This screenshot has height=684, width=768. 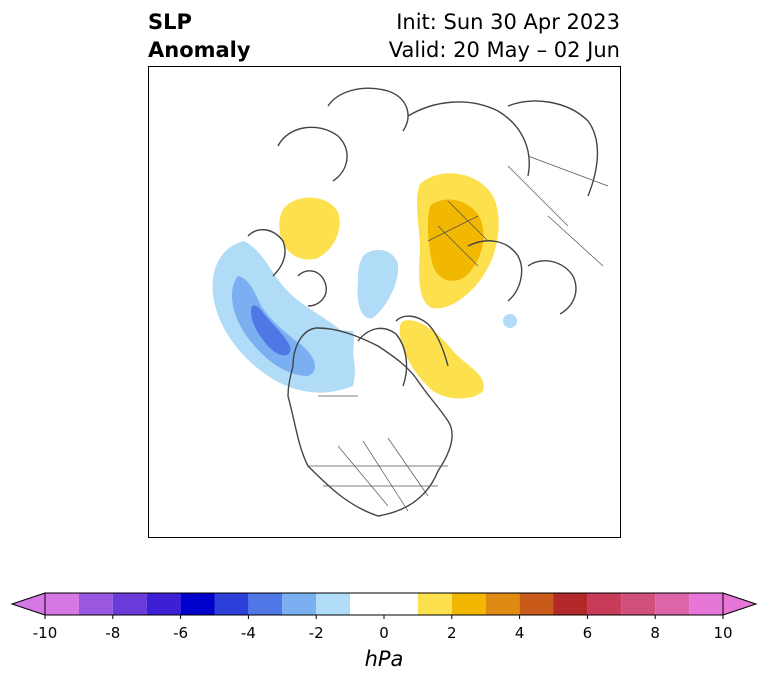 What do you see at coordinates (181, 633) in the screenshot?
I see `colorbar-tick-label: -6` at bounding box center [181, 633].